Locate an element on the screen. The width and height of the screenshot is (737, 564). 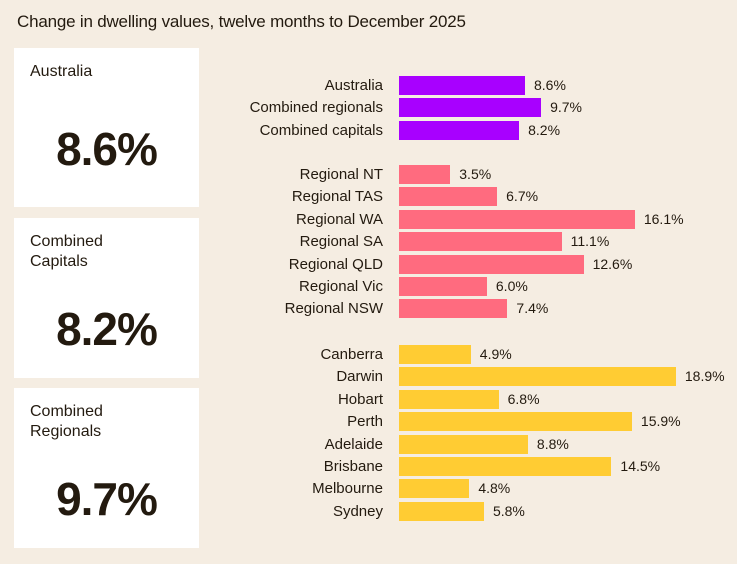
summary-card-australia: Australia 8.6% is located at coordinates (106, 127).